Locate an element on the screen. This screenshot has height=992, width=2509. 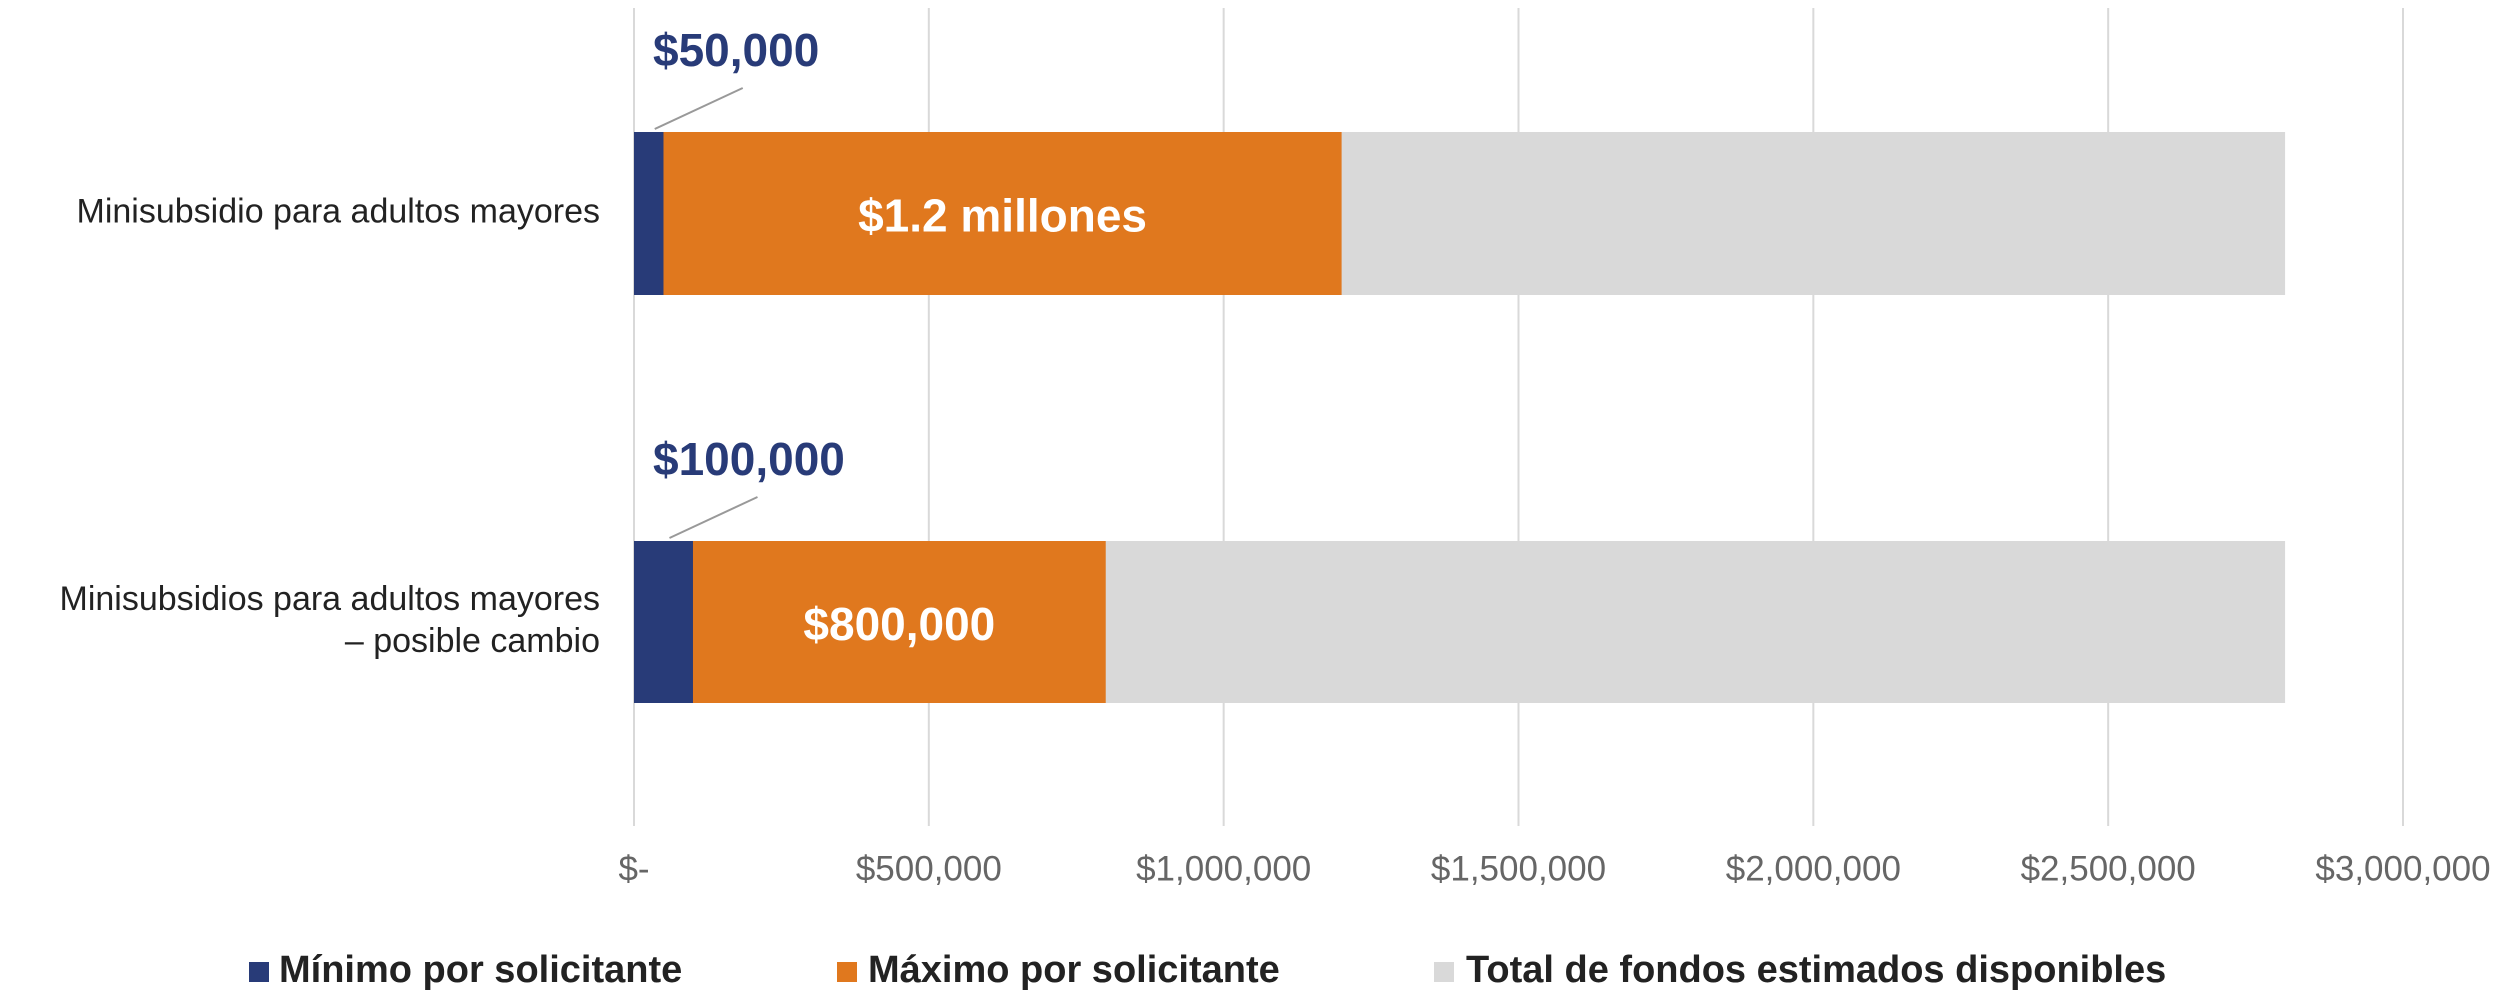
value-label: $50,000 is located at coordinates (736, 50).